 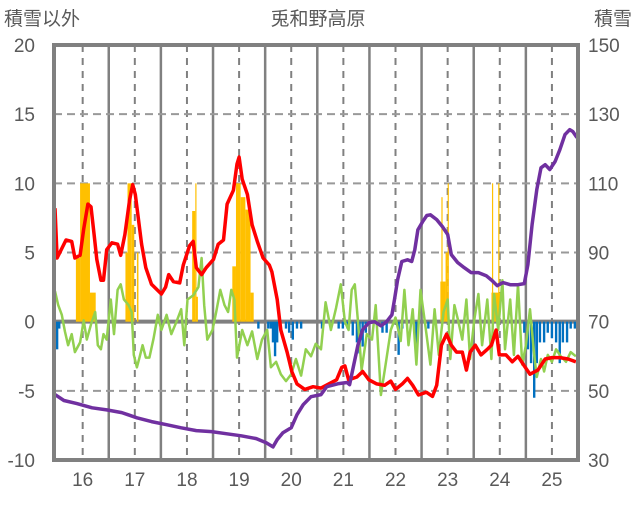 What do you see at coordinates (598, 461) in the screenshot?
I see `y-right-tick-label: 30` at bounding box center [598, 461].